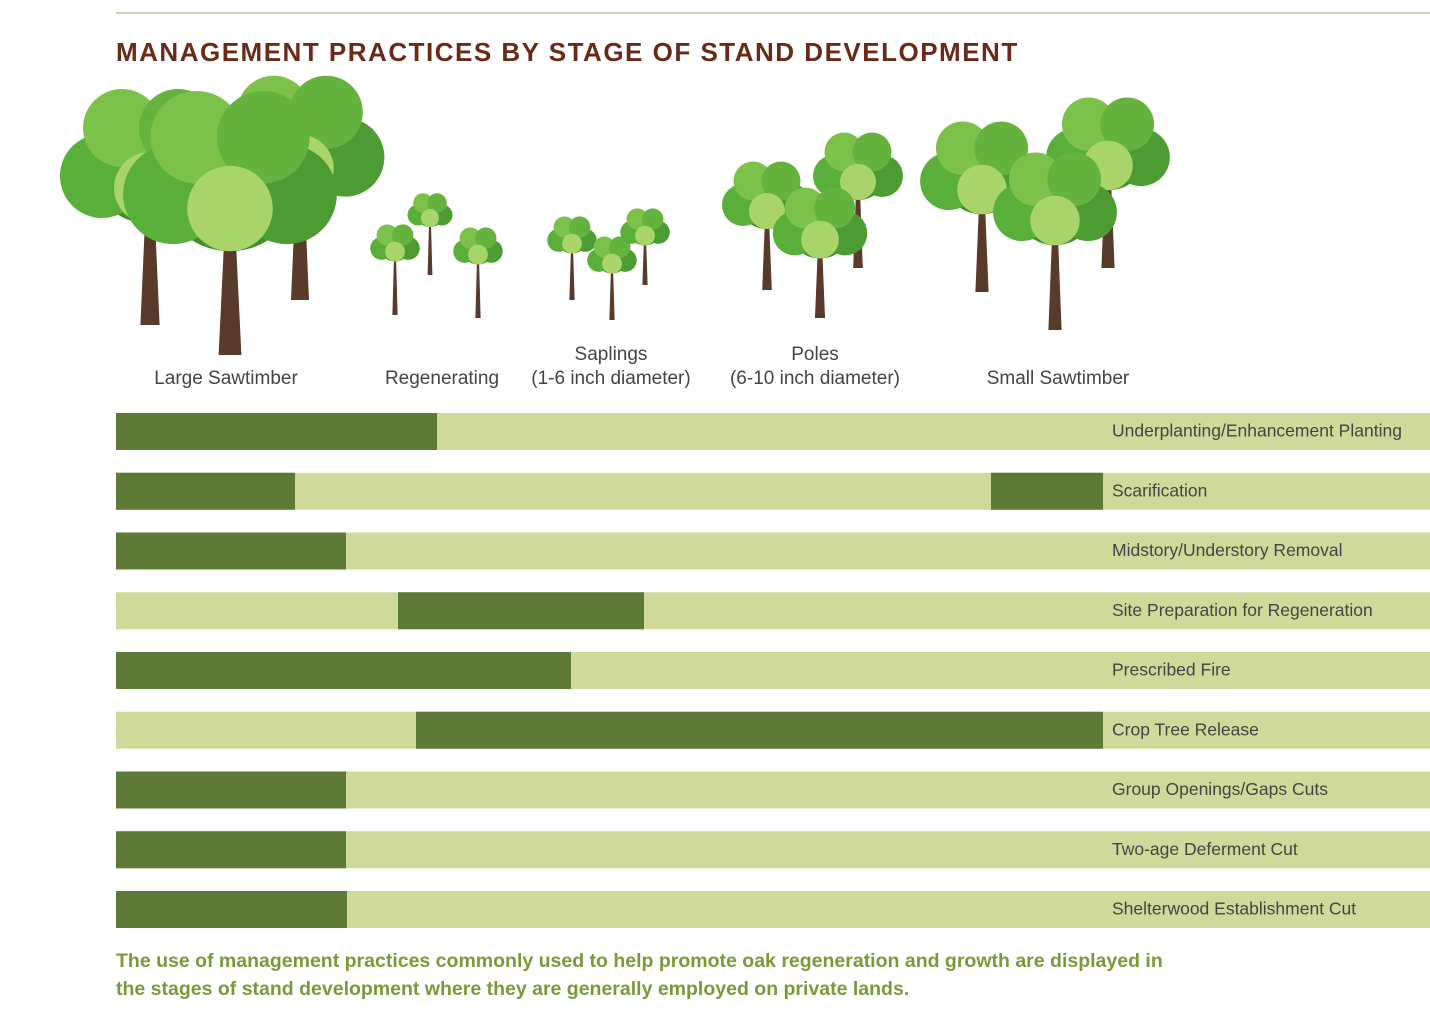  I want to click on practice-label: Scarification, so click(1159, 490).